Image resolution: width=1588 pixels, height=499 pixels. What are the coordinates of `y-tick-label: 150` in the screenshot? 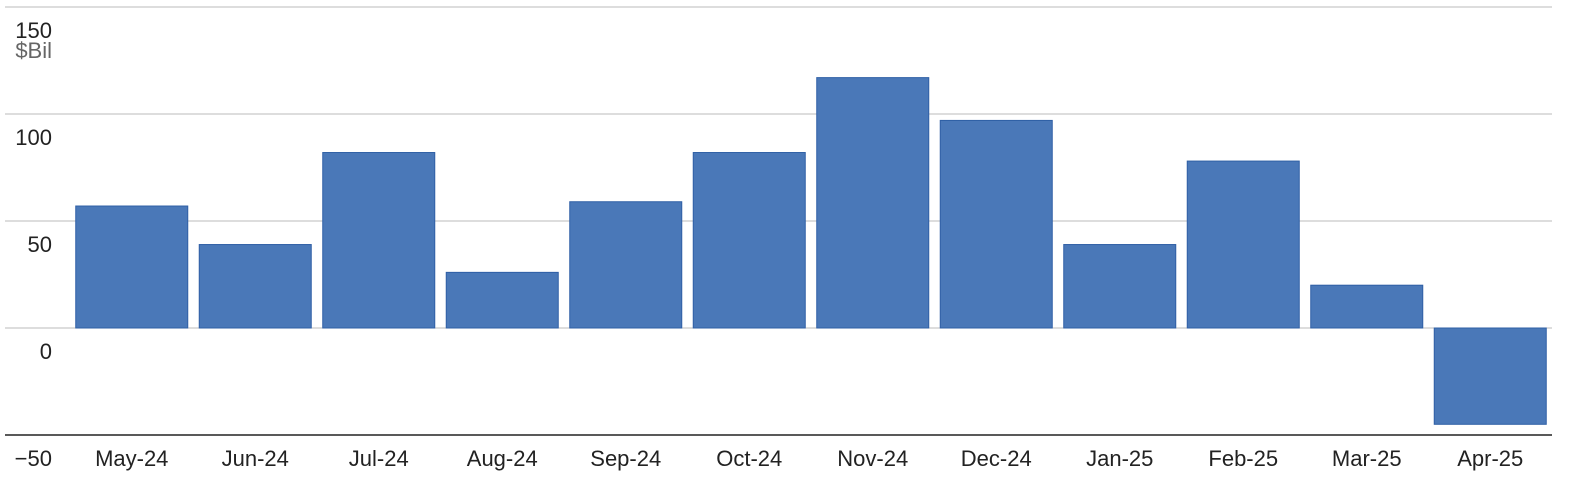 It's located at (33, 30).